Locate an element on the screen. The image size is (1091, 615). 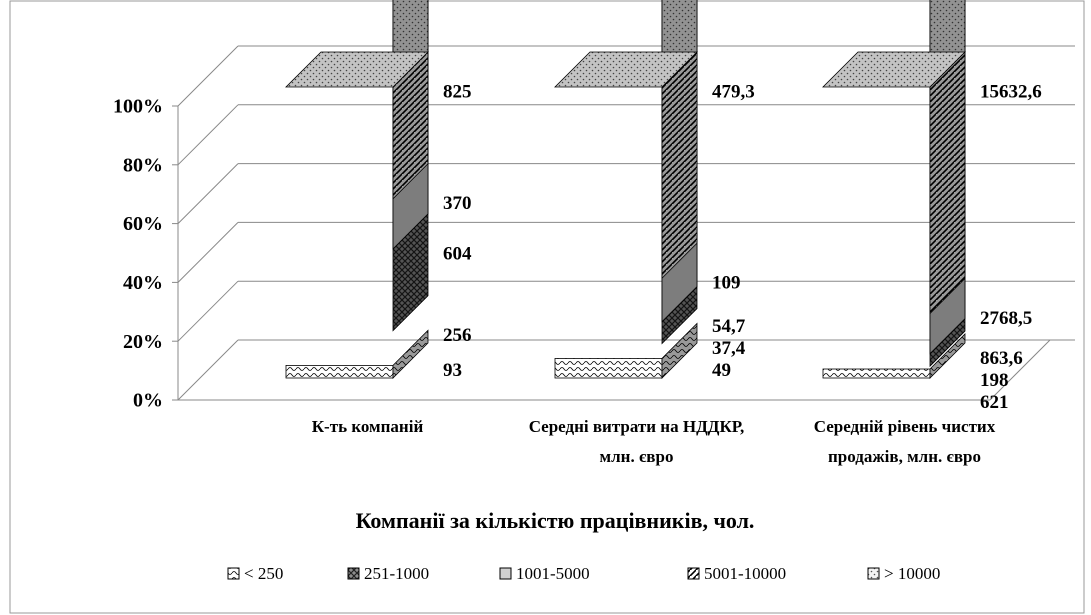
y-tick-label: 0% is located at coordinates (148, 401).